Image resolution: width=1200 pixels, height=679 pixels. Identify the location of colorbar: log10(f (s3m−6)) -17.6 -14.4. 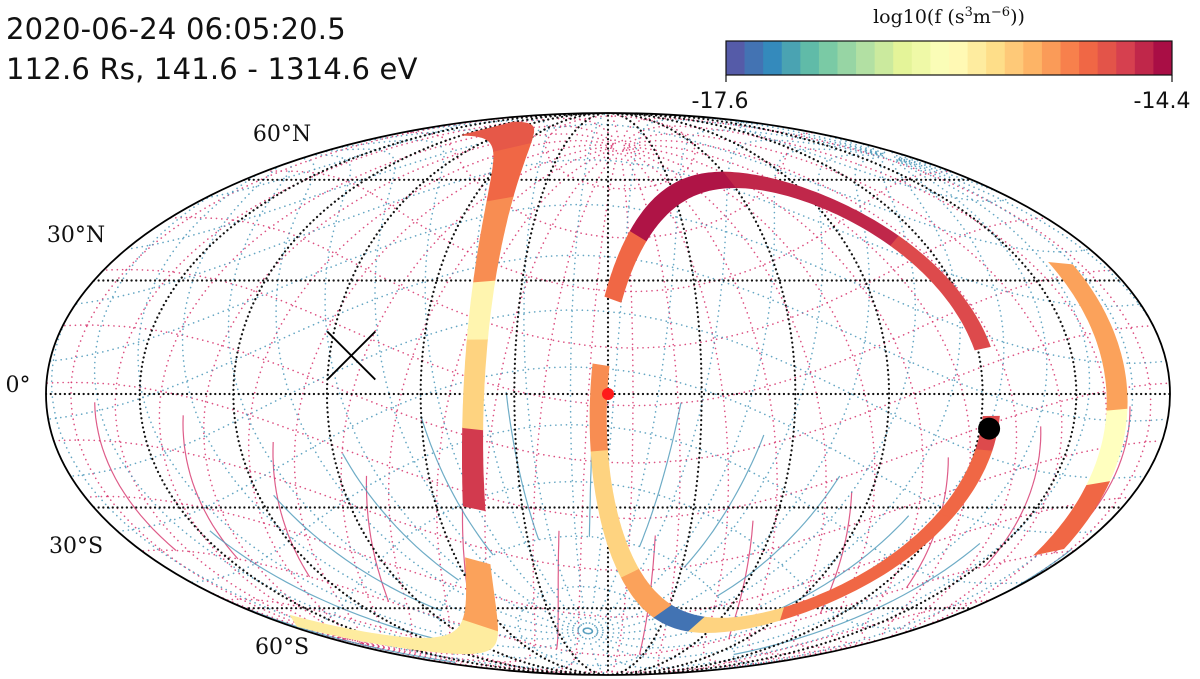
(941, 59).